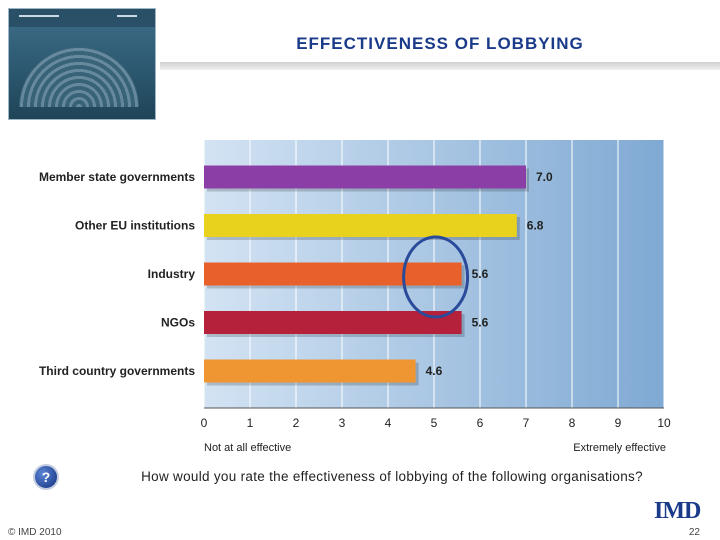 This screenshot has height=540, width=720. I want to click on value-label: 6.8, so click(535, 226).